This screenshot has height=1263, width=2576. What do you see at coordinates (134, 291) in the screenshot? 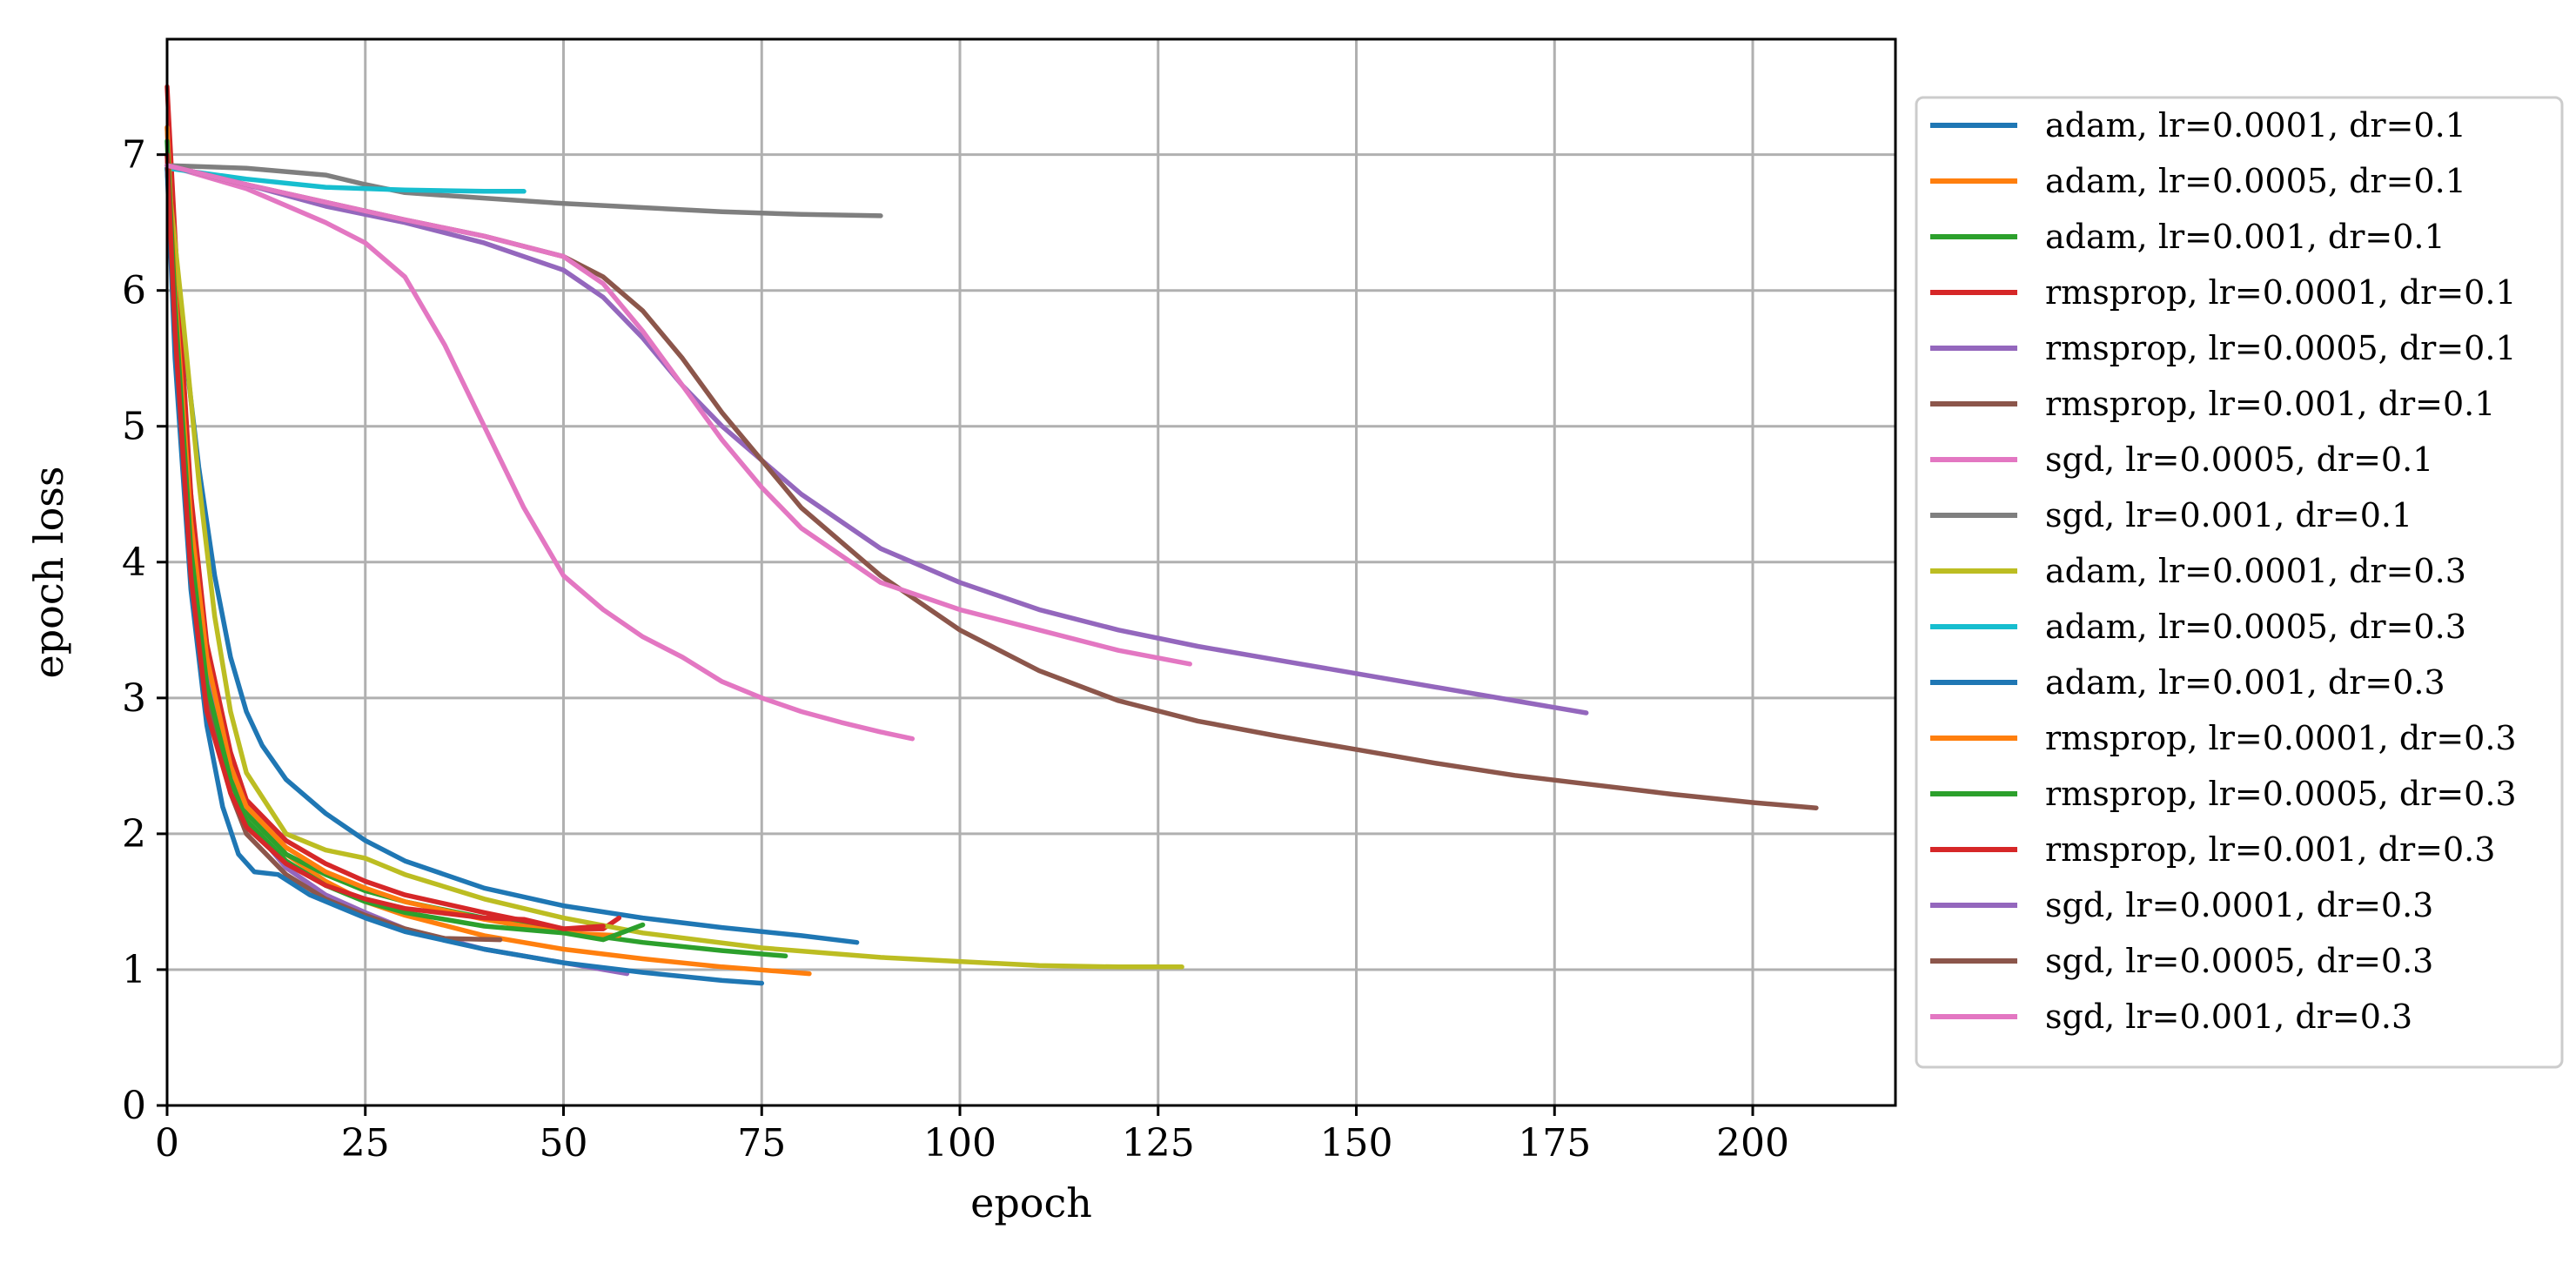
I see `y-tick-label: 6` at bounding box center [134, 291].